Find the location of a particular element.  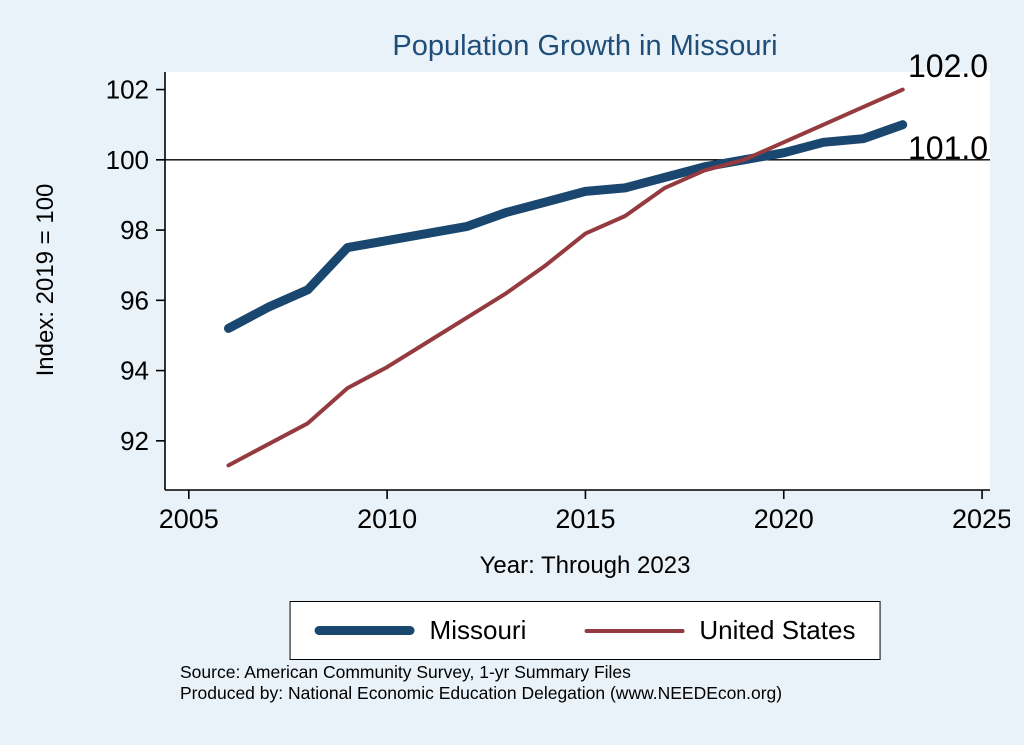

united-states-line-swatch is located at coordinates (634, 630).